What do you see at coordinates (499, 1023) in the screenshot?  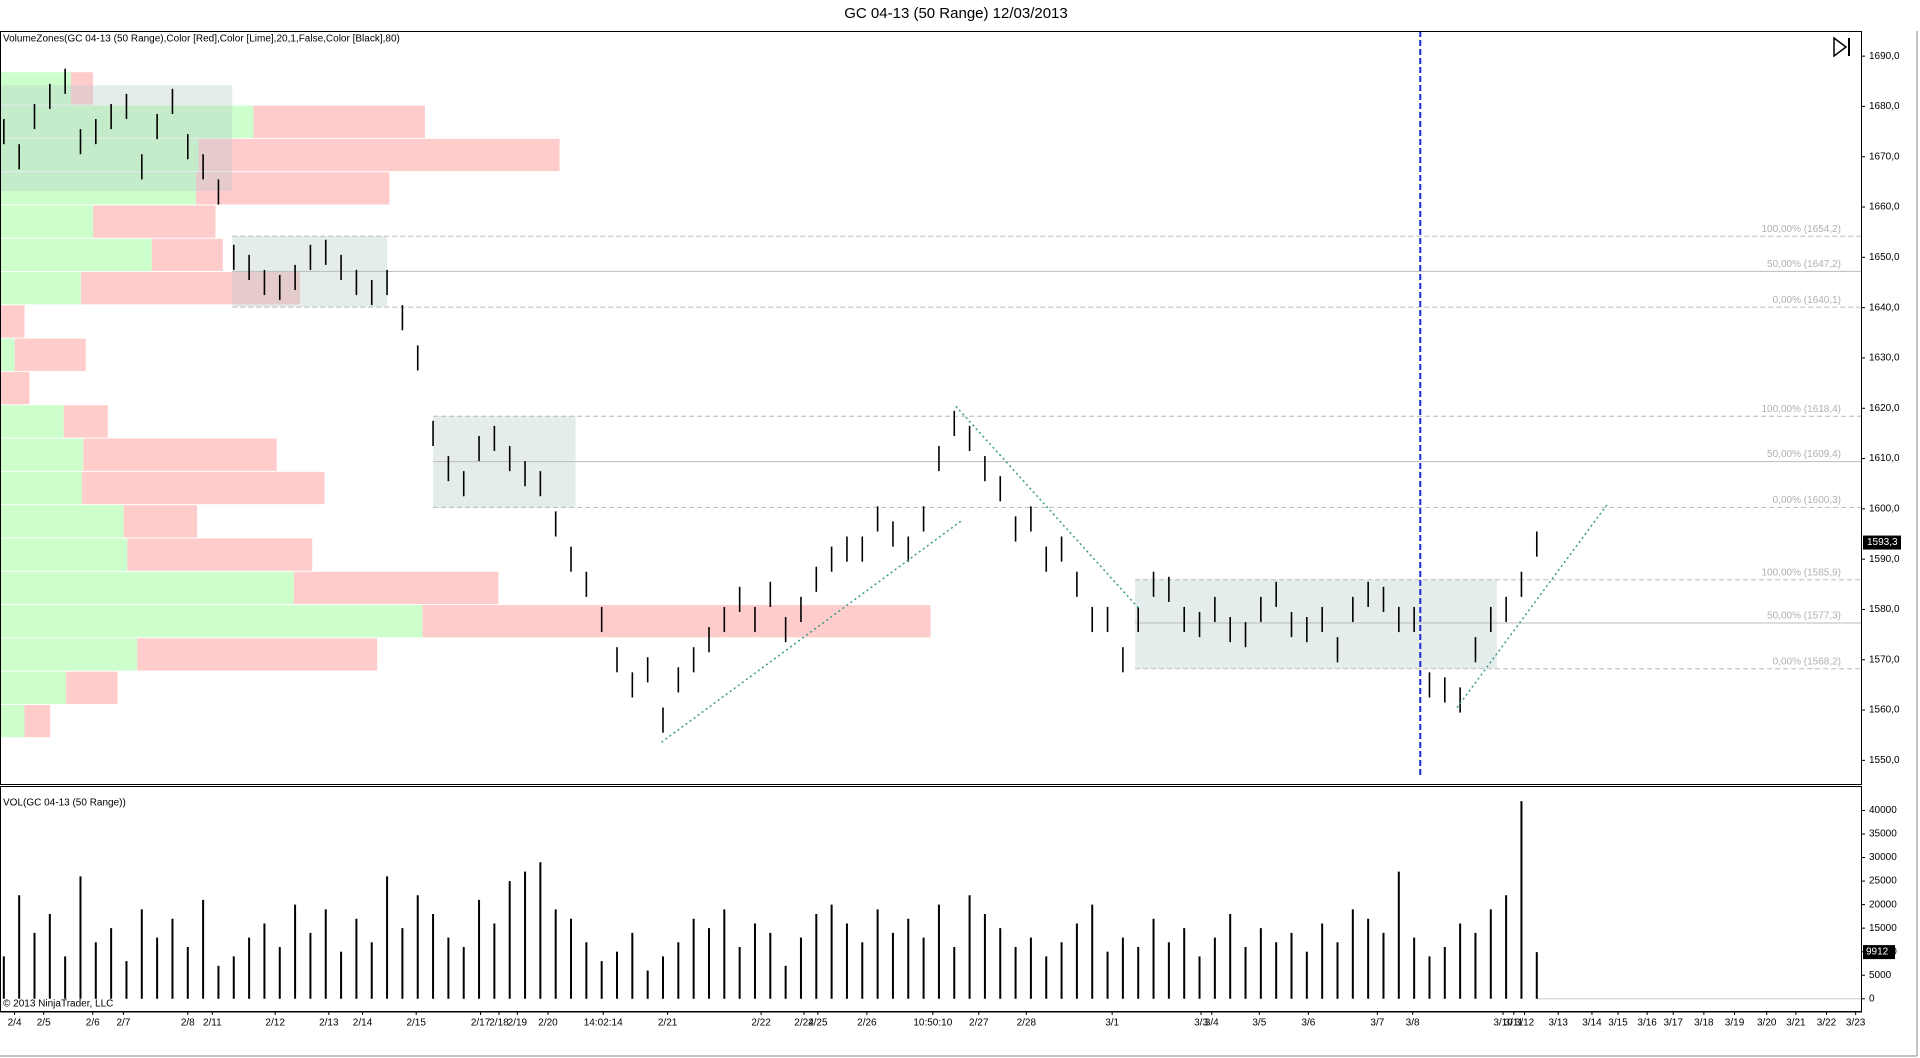 I see `x-tick-label: 2/18` at bounding box center [499, 1023].